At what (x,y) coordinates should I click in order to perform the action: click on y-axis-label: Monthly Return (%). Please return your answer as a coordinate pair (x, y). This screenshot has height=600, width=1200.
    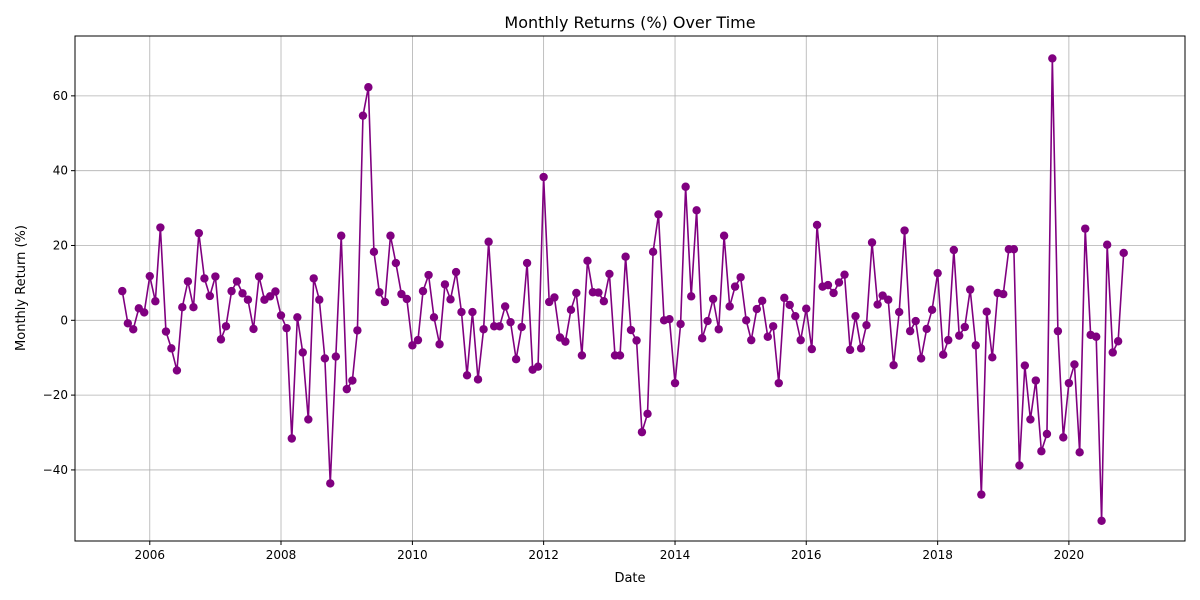
    Looking at the image, I should click on (21, 288).